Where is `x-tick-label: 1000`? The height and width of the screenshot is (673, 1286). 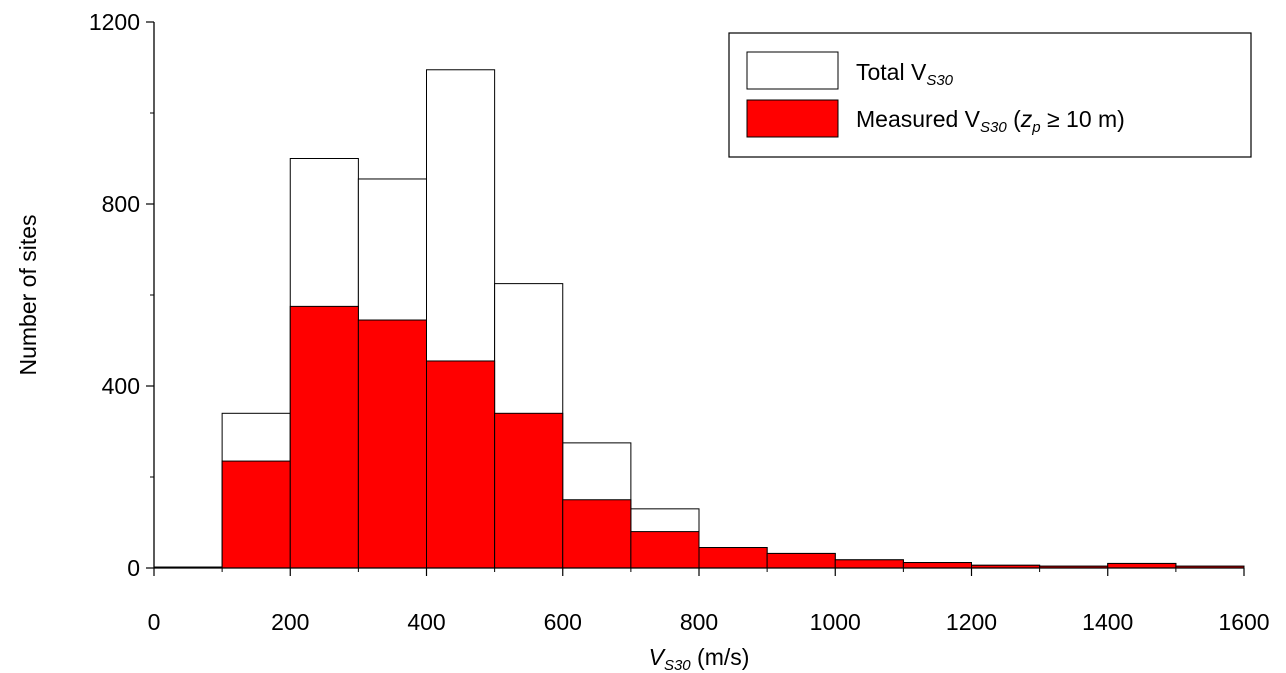
x-tick-label: 1000 is located at coordinates (835, 622).